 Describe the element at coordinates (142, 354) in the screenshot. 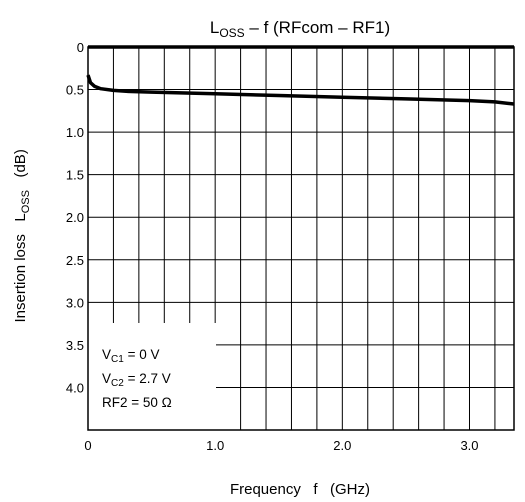

I see `condition-rest: = 0 V` at that location.